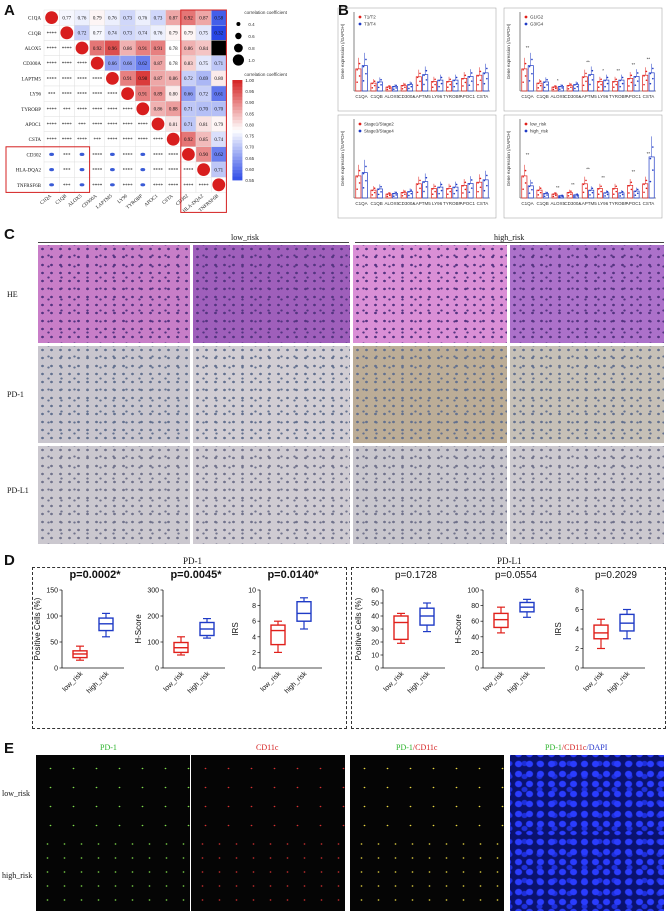  Describe the element at coordinates (577, 591) in the screenshot. I see `box-y-tick-label: 8` at that location.